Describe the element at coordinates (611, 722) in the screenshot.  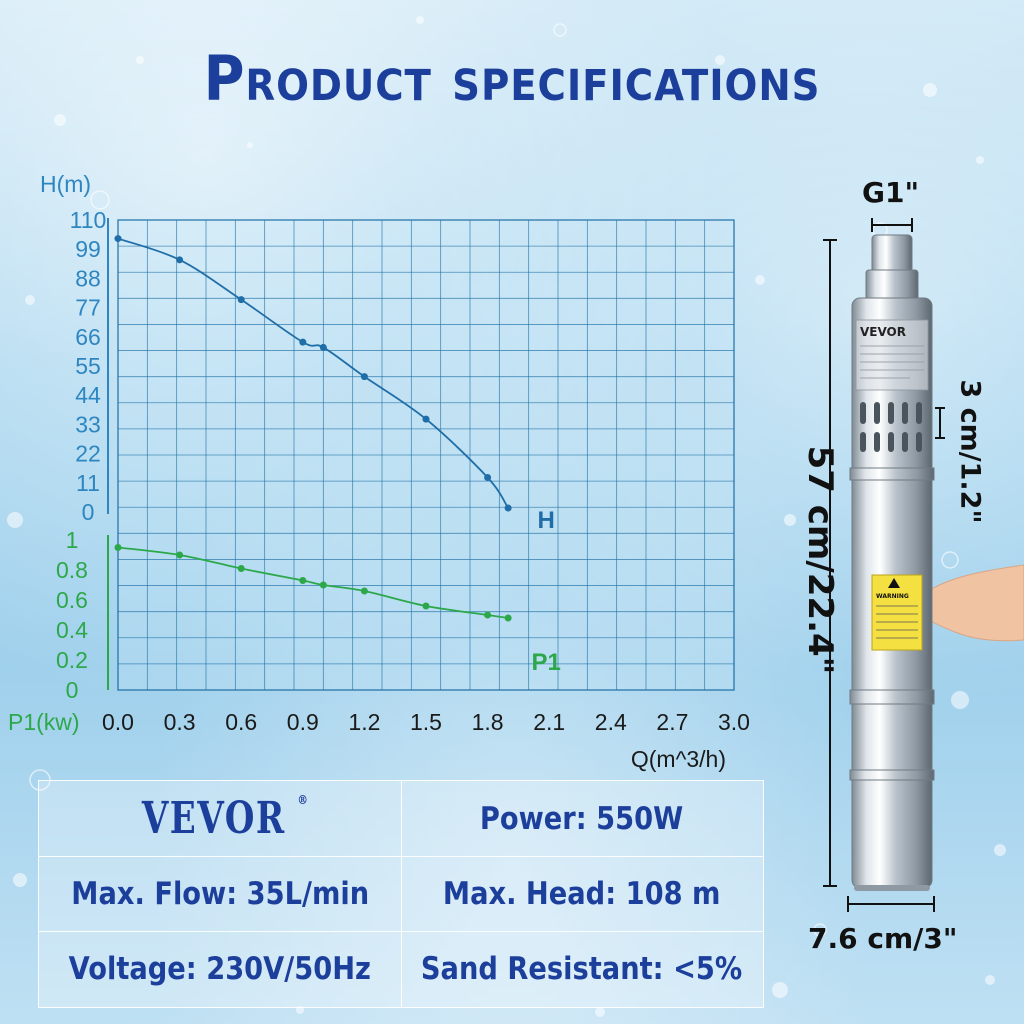
I see `x-tick-label: 2.4` at that location.